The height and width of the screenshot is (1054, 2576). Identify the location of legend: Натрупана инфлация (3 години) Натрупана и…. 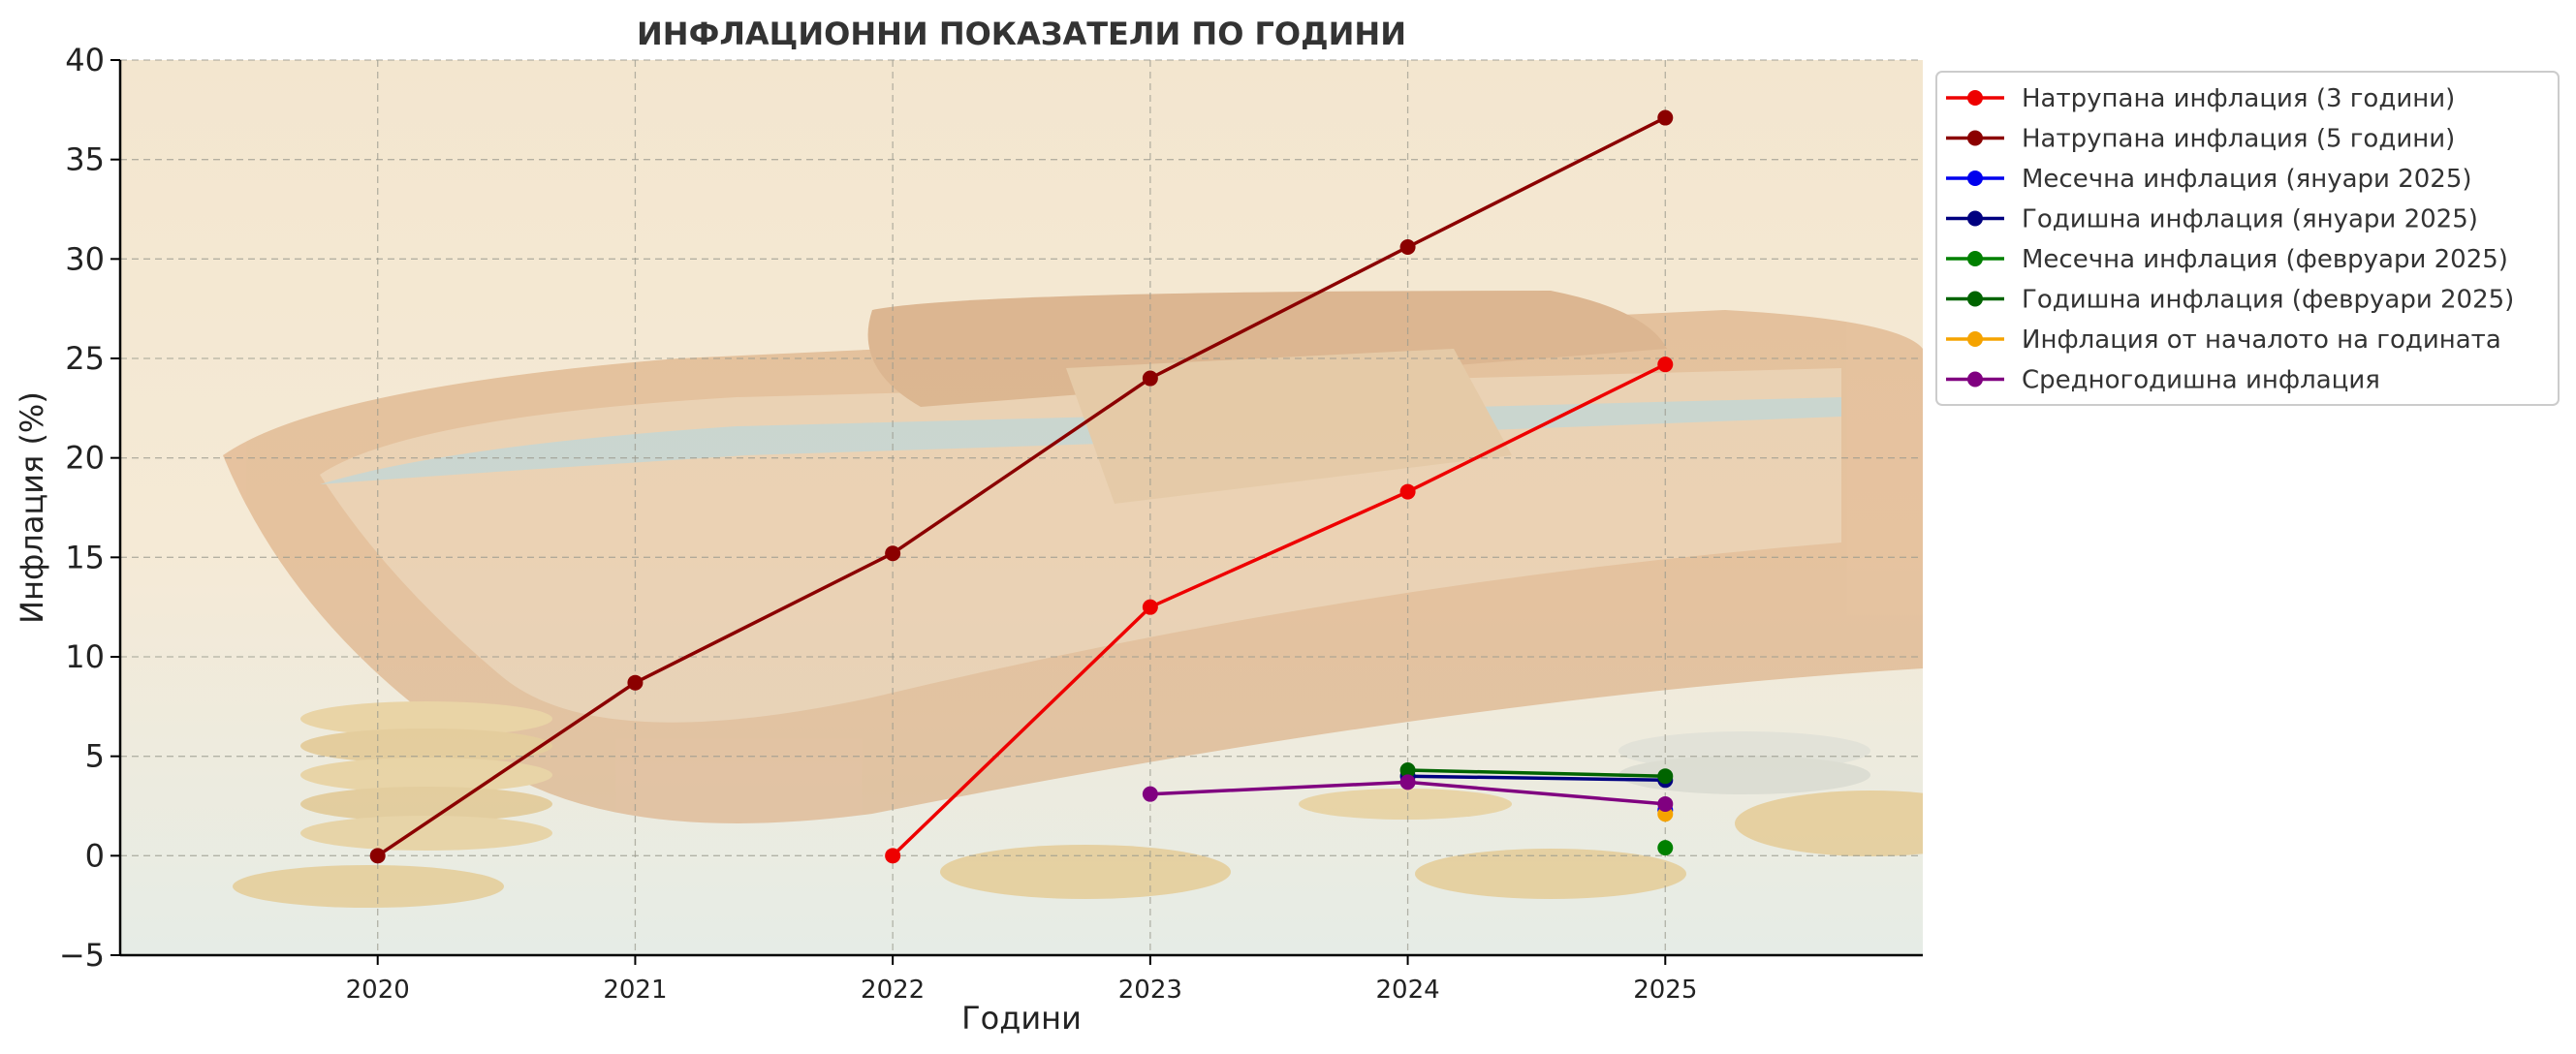
(2247, 238).